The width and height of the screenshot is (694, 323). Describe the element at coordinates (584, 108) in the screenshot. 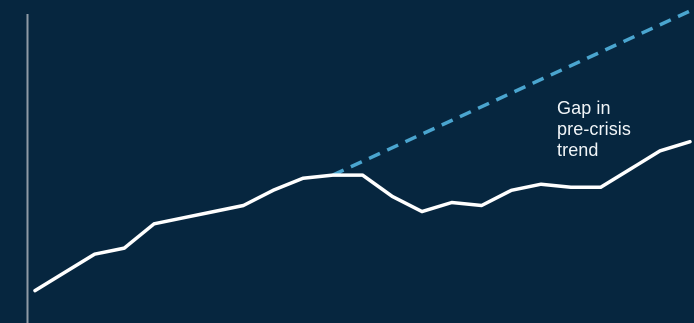

I see `annotation-line-1: Gap in` at that location.